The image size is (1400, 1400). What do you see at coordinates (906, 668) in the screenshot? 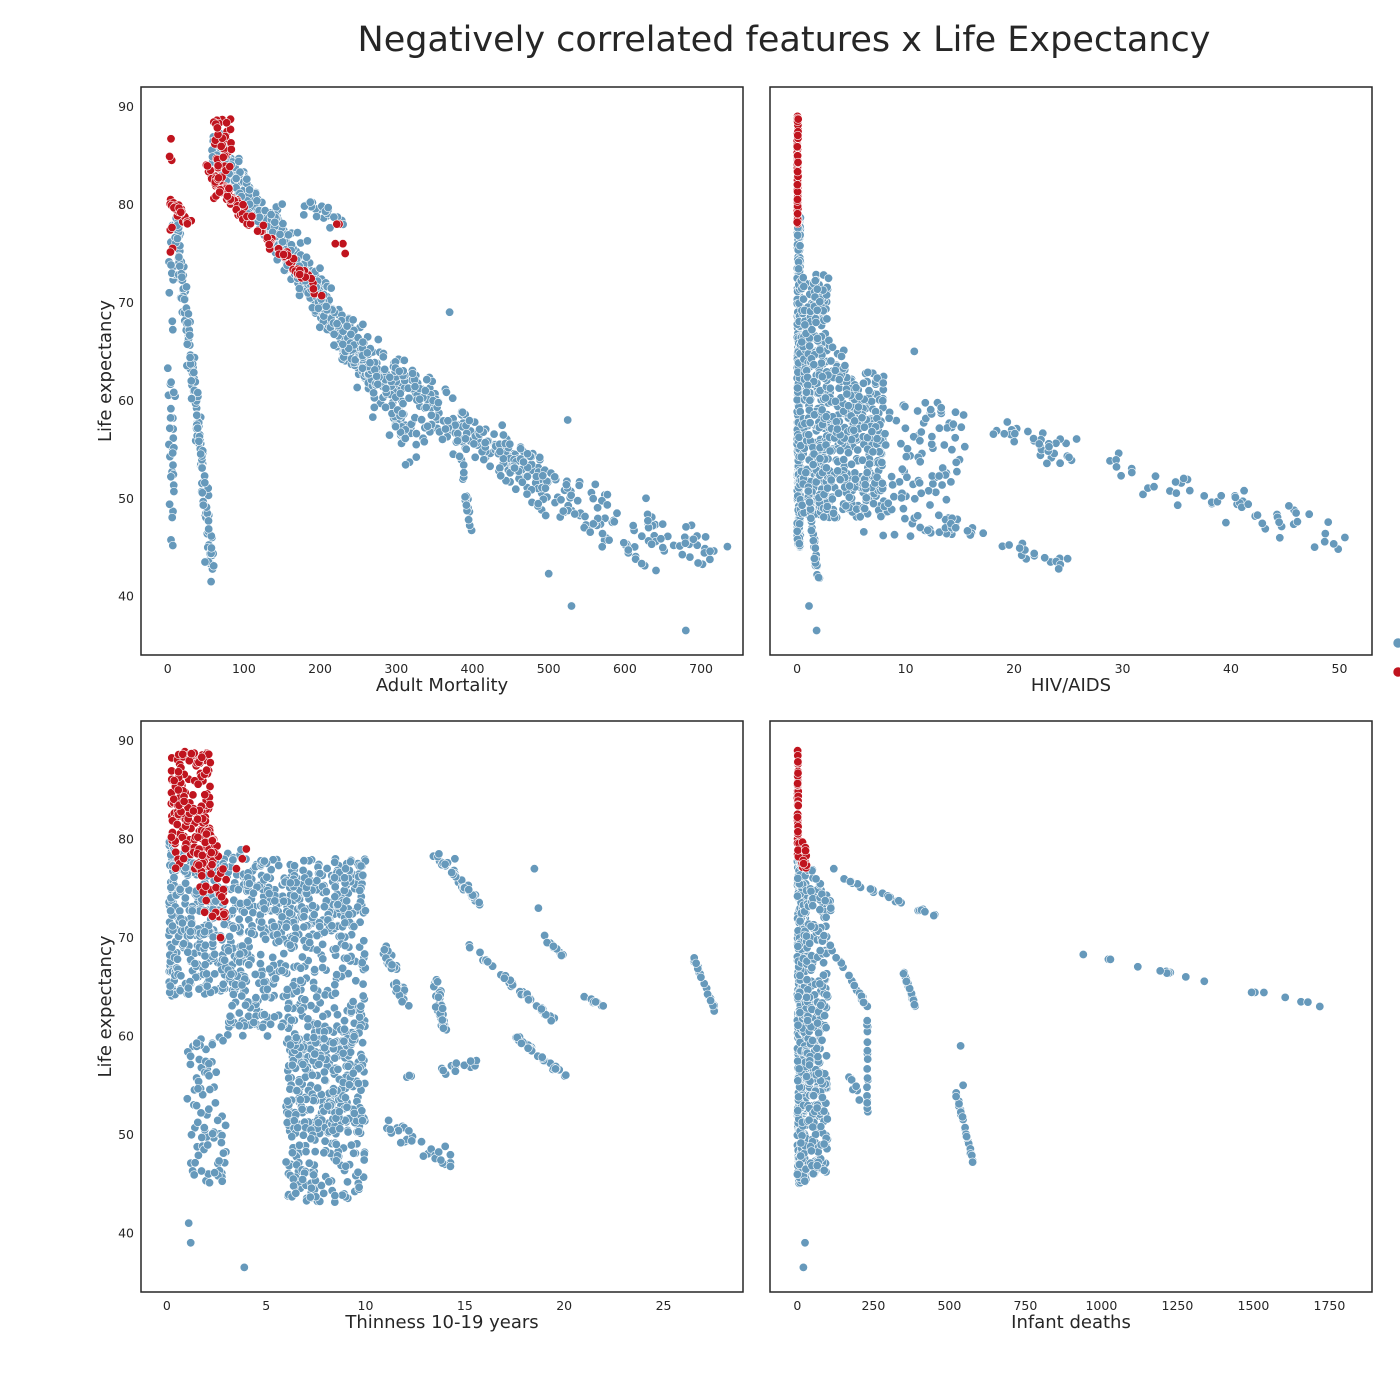
I see `x-tick-label: 10` at bounding box center [906, 668].